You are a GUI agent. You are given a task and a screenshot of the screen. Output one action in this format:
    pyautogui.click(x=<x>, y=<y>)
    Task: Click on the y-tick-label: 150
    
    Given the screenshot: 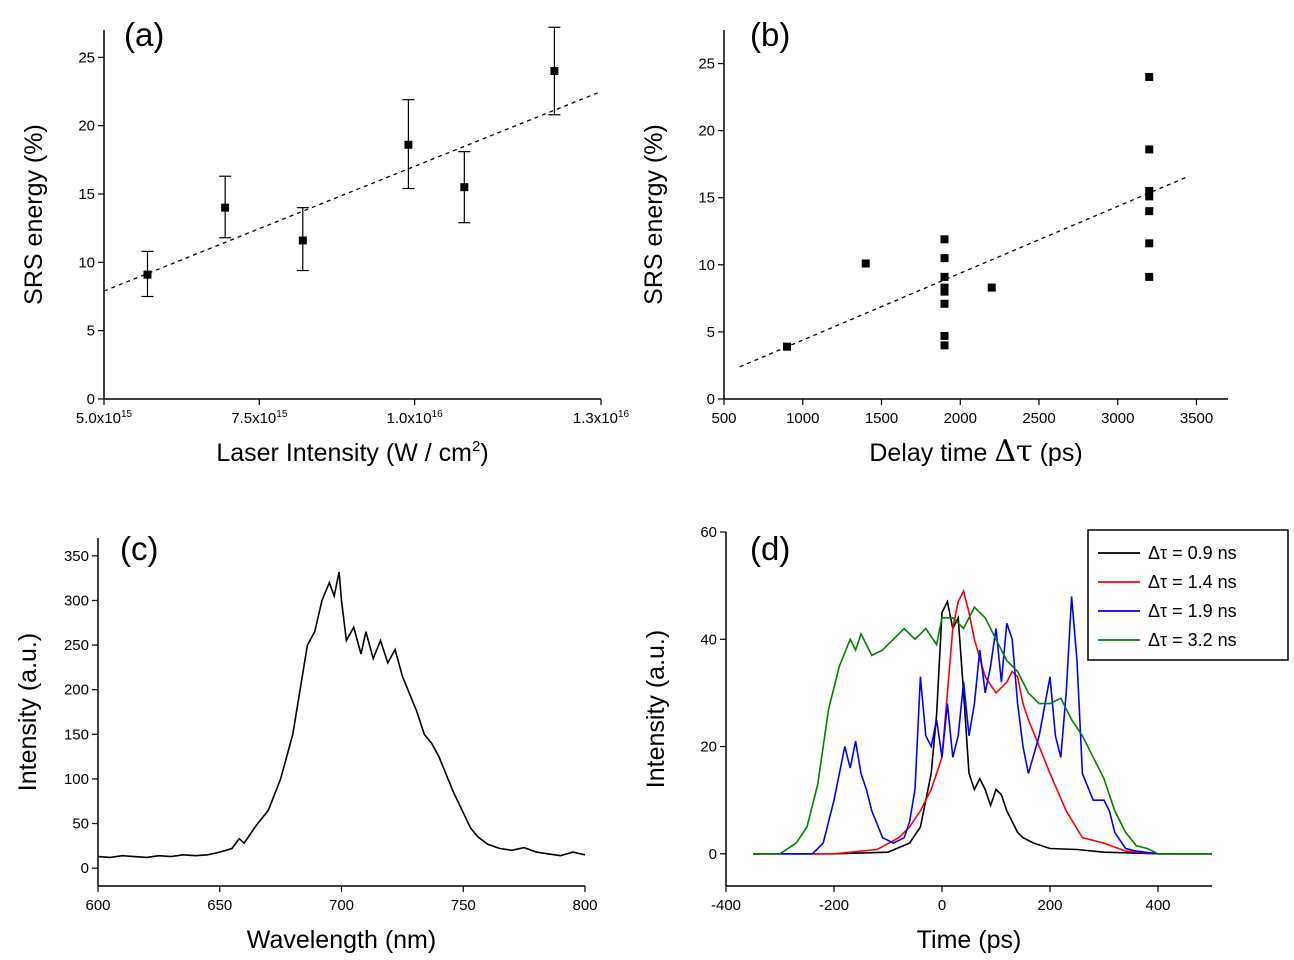 What is the action you would take?
    pyautogui.click(x=76, y=734)
    